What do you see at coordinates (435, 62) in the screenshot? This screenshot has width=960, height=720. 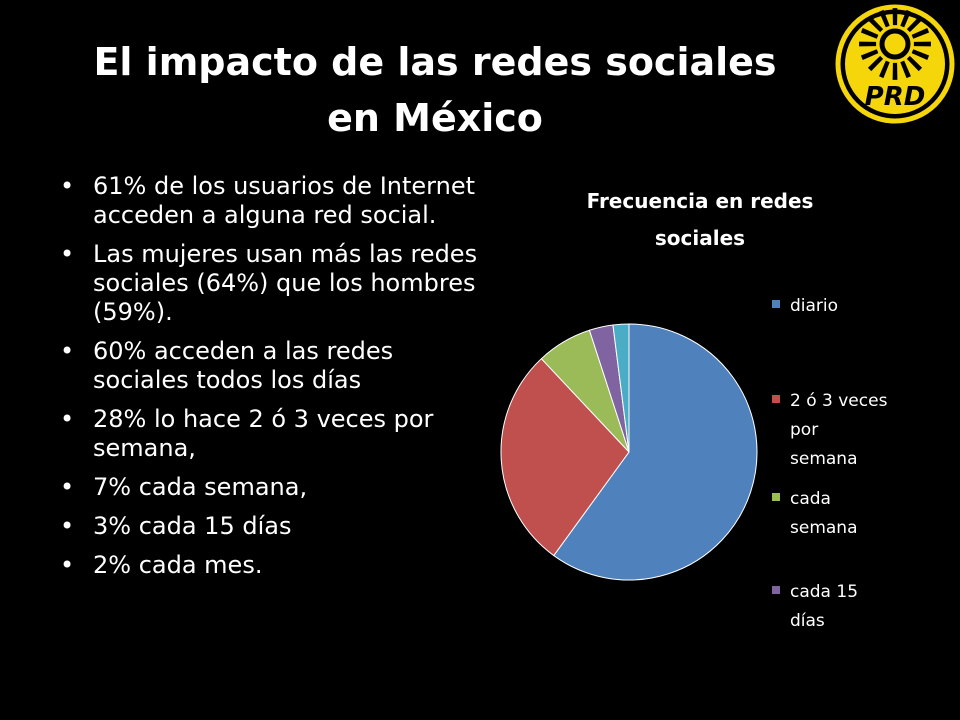 I see `title-line-1: El impacto de las redes sociales` at bounding box center [435, 62].